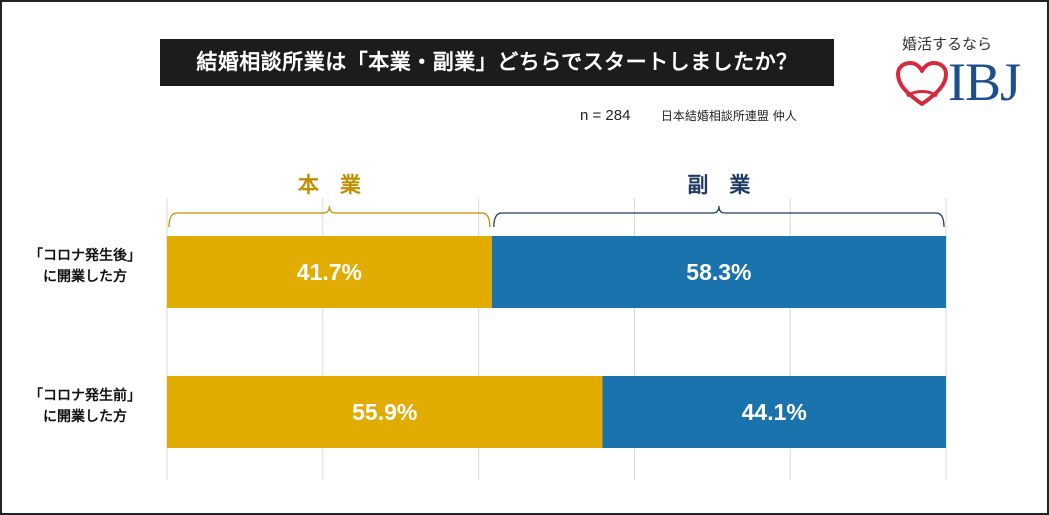 This screenshot has width=1049, height=515. I want to click on heart-icon, so click(922, 83).